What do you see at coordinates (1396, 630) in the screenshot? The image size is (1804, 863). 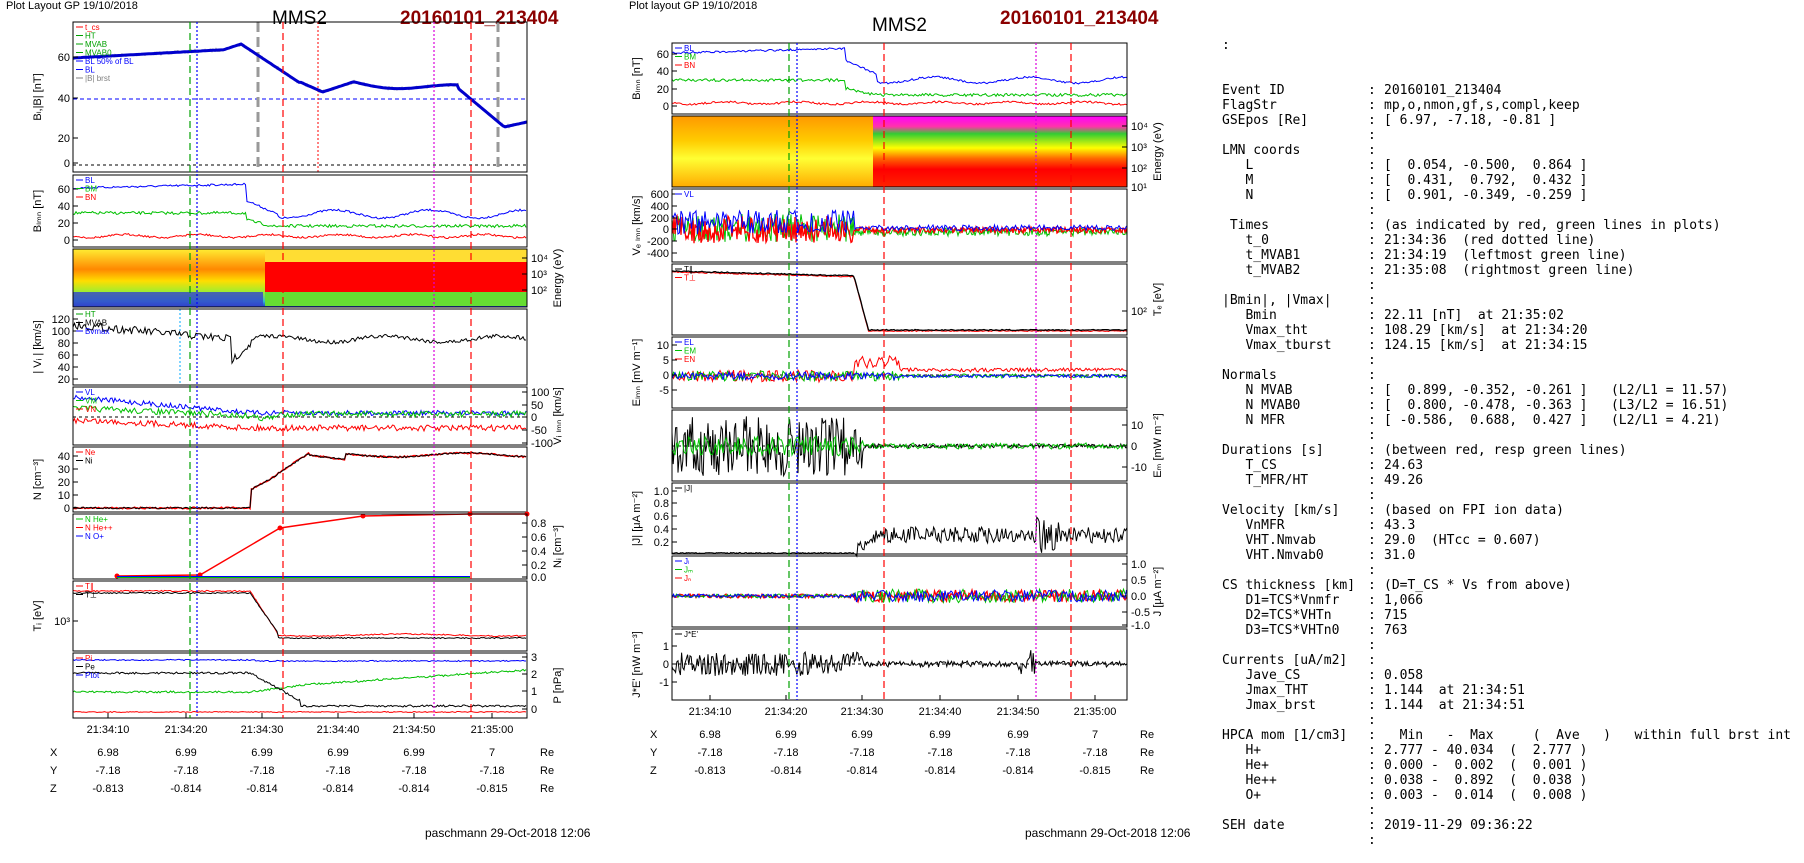 I see `info-value: 763` at bounding box center [1396, 630].